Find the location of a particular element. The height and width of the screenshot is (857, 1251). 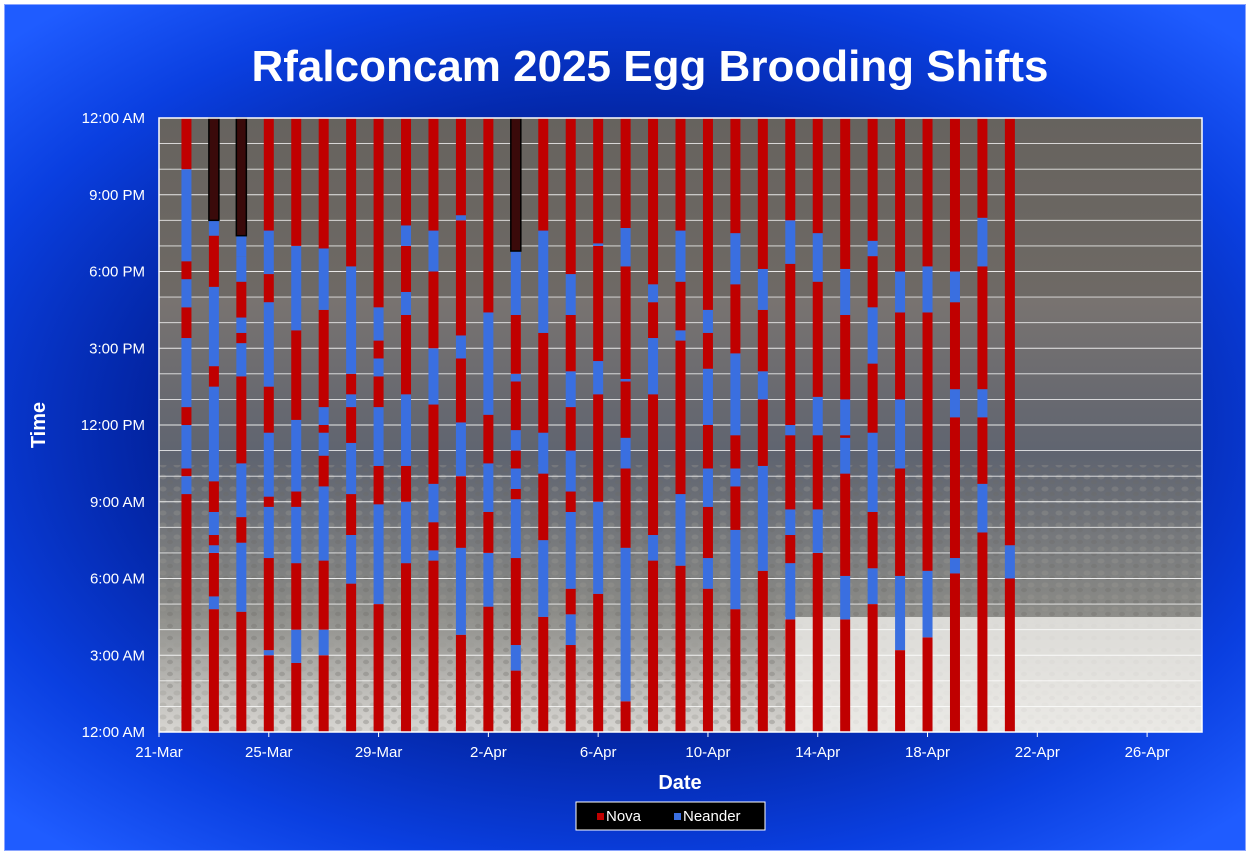

y-axis-title: Time is located at coordinates (39, 425).